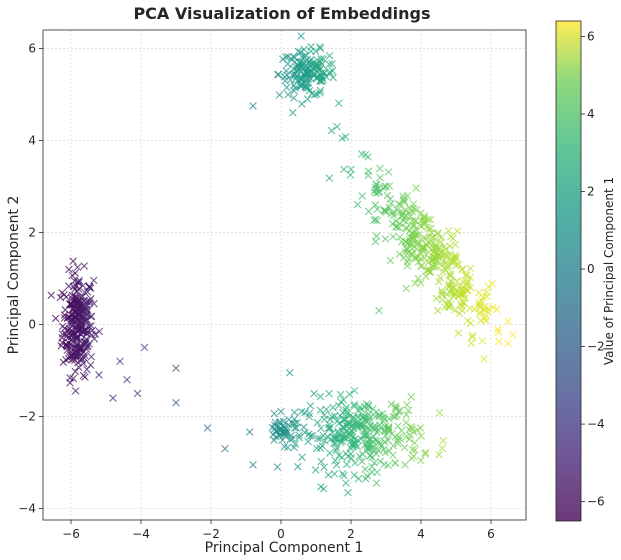 The image size is (621, 560). What do you see at coordinates (32, 48) in the screenshot?
I see `y-tick-label: 6` at bounding box center [32, 48].